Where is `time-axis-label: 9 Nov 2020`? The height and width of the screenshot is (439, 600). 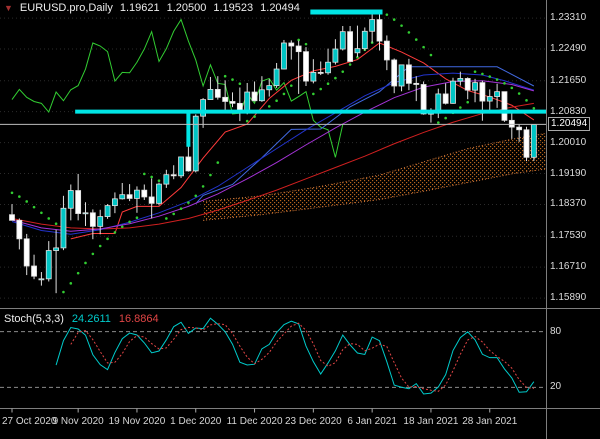
time-axis-label: 9 Nov 2020 is located at coordinates (78, 421).